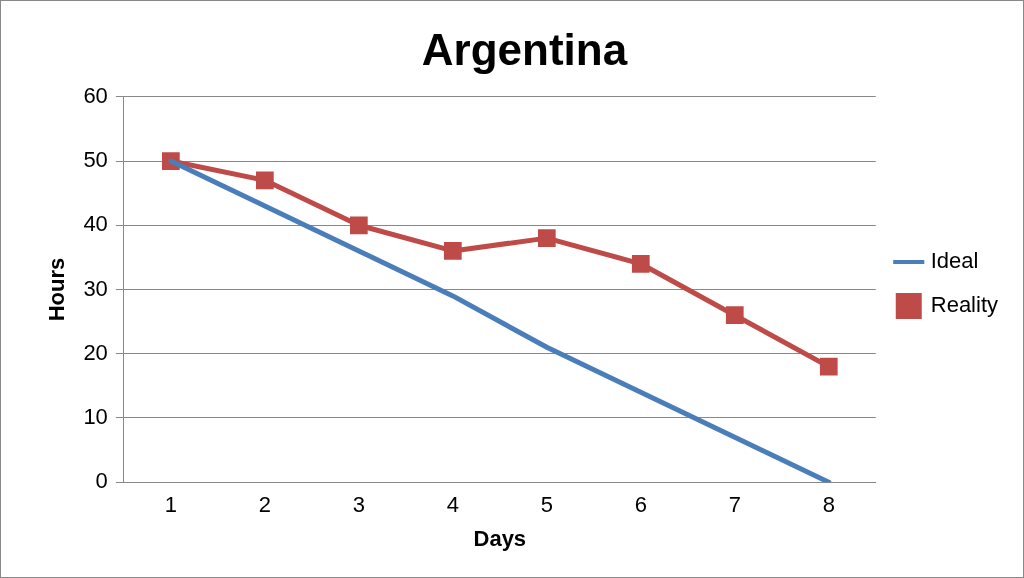 This screenshot has height=578, width=1024. What do you see at coordinates (264, 505) in the screenshot?
I see `x-tick-label: 2` at bounding box center [264, 505].